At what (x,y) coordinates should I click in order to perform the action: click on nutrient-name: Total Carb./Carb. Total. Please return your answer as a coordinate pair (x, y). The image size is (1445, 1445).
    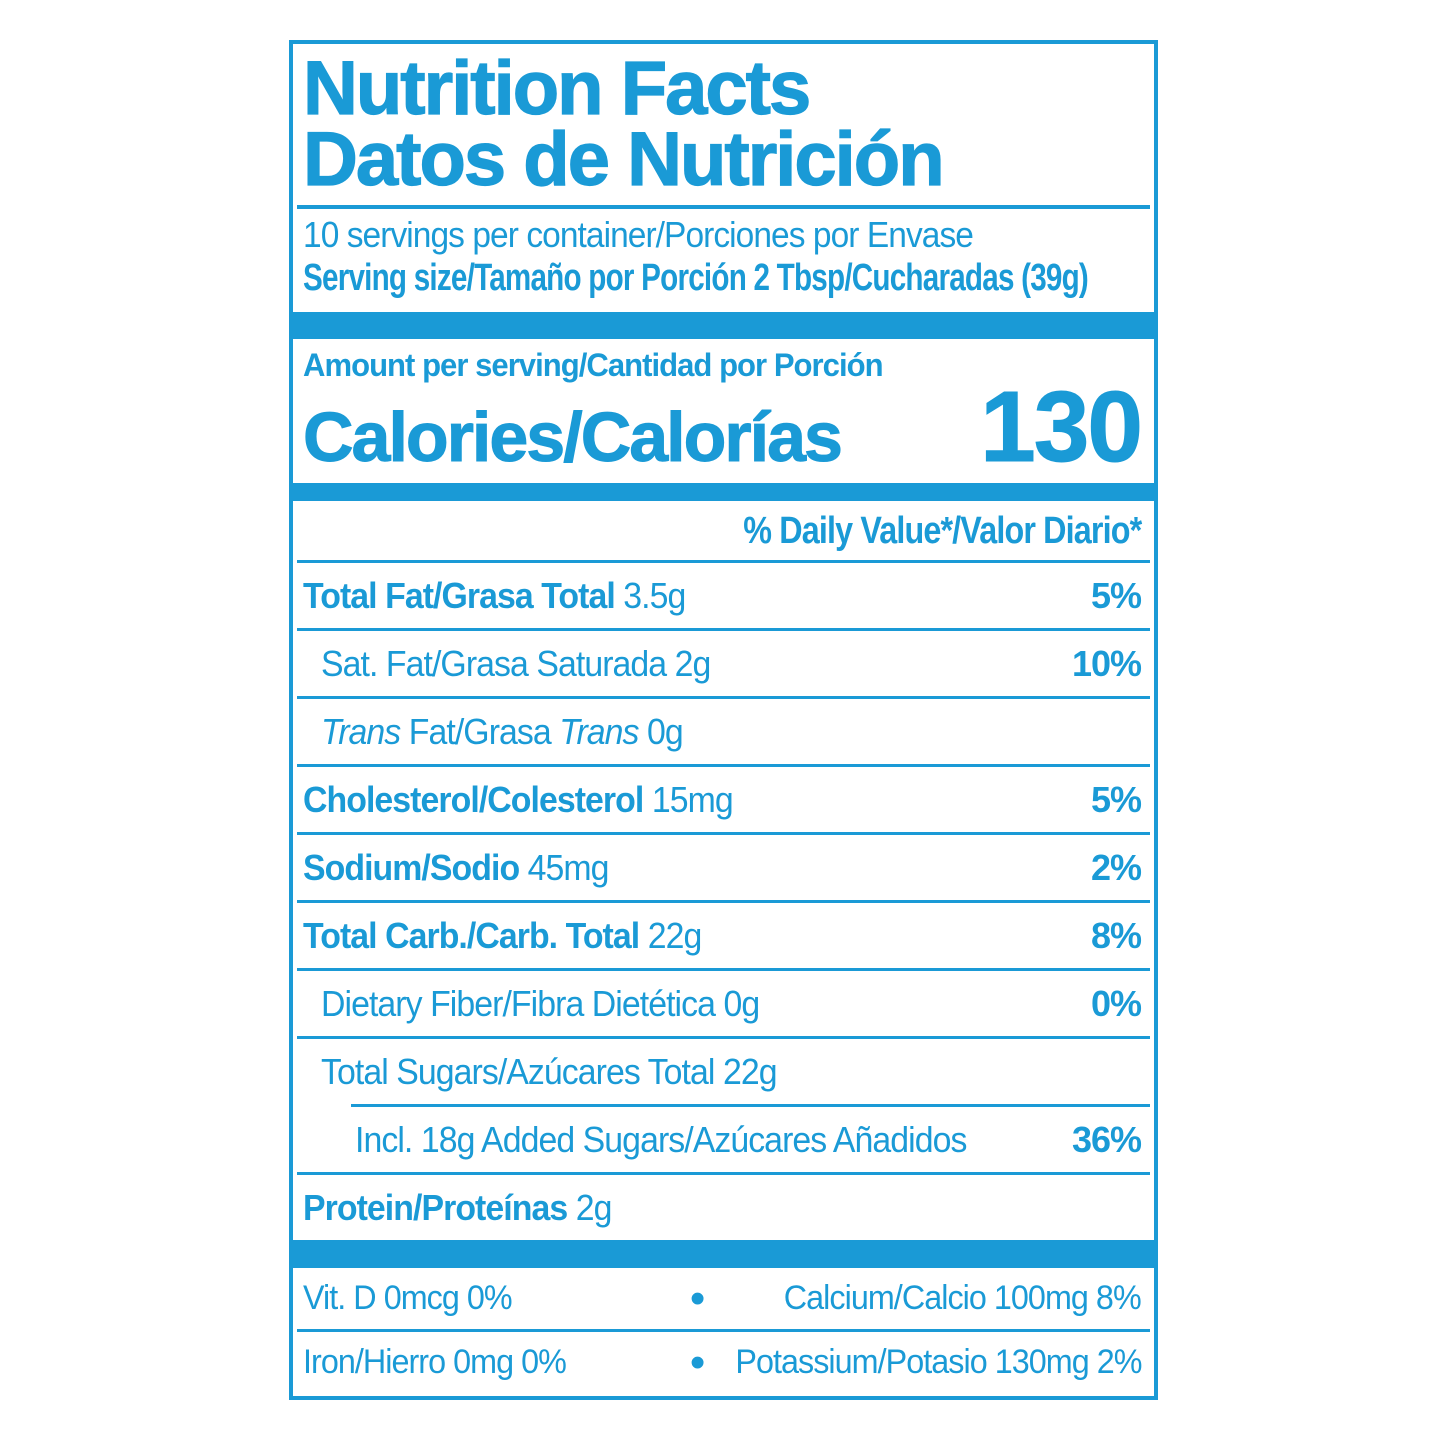
    Looking at the image, I should click on (471, 935).